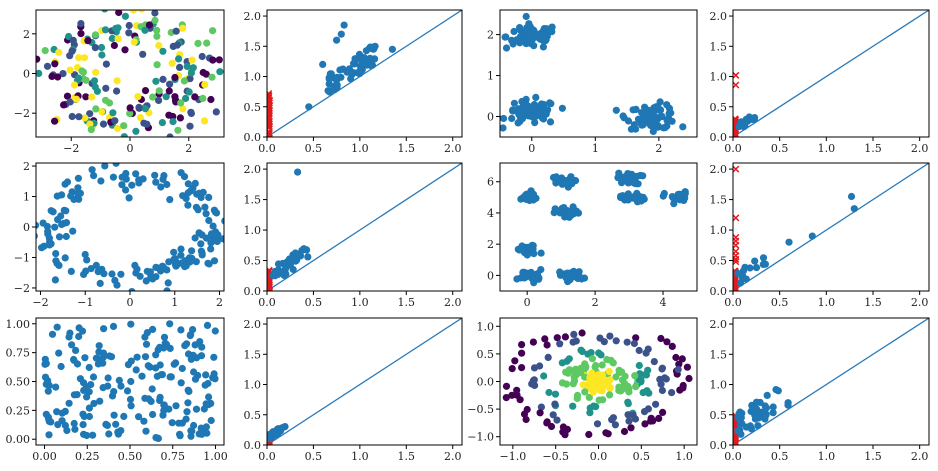 The height and width of the screenshot is (471, 938). I want to click on diagonal-line, so click(364, 73).